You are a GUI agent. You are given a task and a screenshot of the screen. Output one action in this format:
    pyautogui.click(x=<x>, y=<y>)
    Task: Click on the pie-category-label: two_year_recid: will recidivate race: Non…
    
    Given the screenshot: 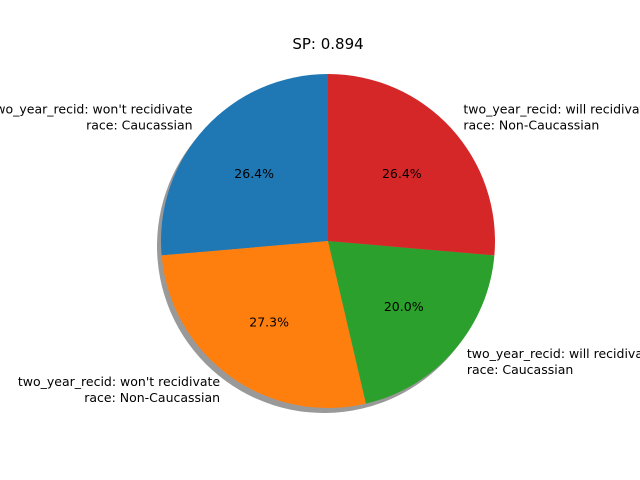 What is the action you would take?
    pyautogui.click(x=551, y=116)
    